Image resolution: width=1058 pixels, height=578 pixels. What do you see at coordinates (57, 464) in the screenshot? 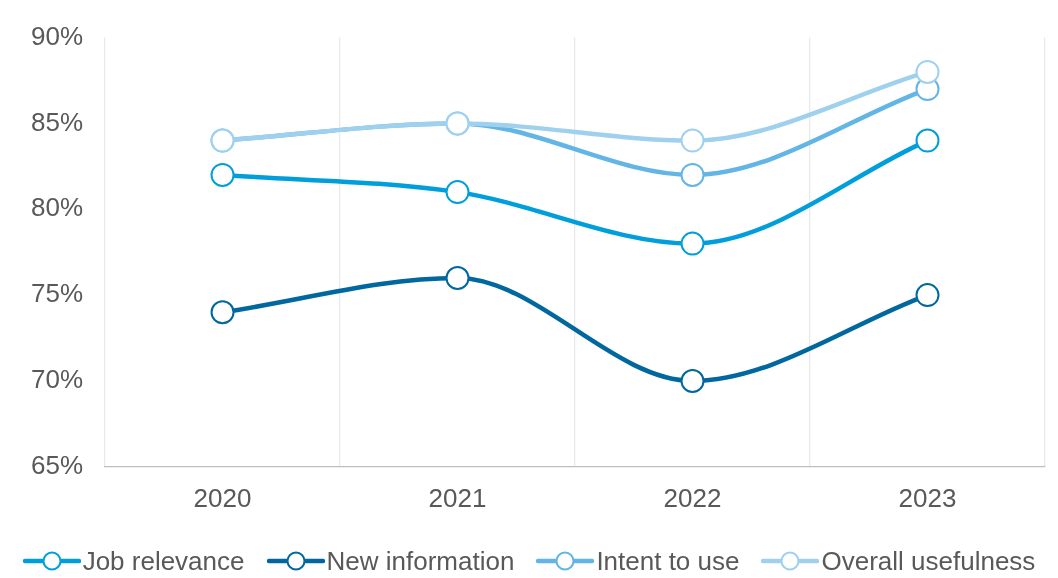
I see `y-tick-label: 65%` at bounding box center [57, 464].